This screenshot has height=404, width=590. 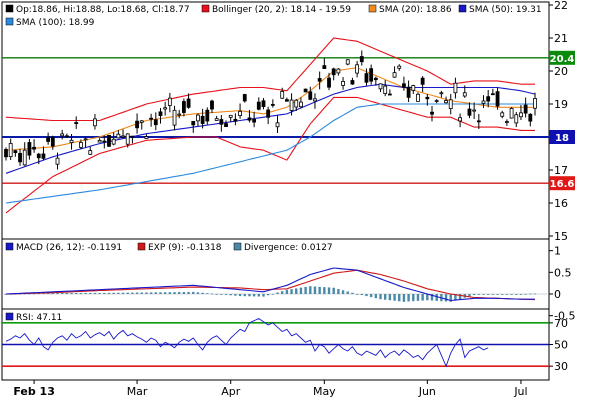 I want to click on legend-sma20-swatch, so click(x=372, y=8).